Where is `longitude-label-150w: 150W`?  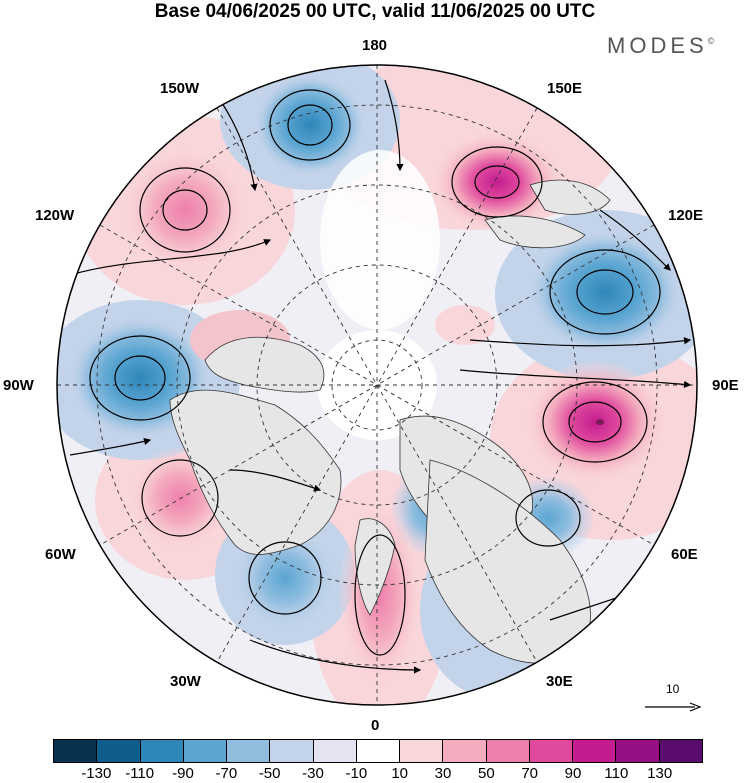 longitude-label-150w: 150W is located at coordinates (180, 88).